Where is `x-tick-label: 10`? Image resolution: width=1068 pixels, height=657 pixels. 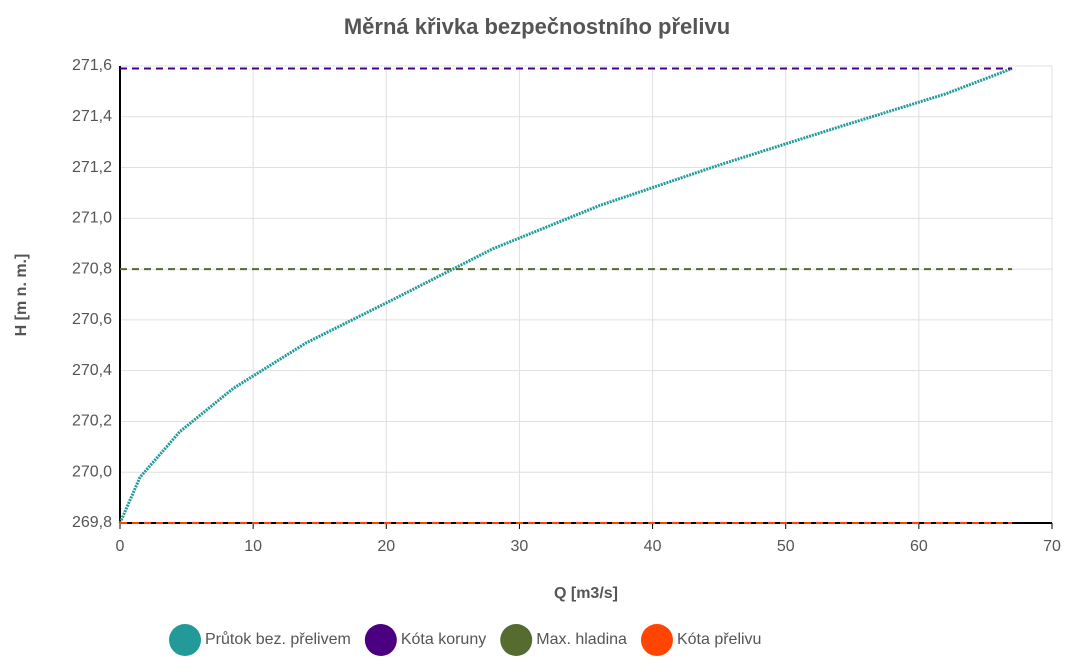 x-tick-label: 10 is located at coordinates (253, 546).